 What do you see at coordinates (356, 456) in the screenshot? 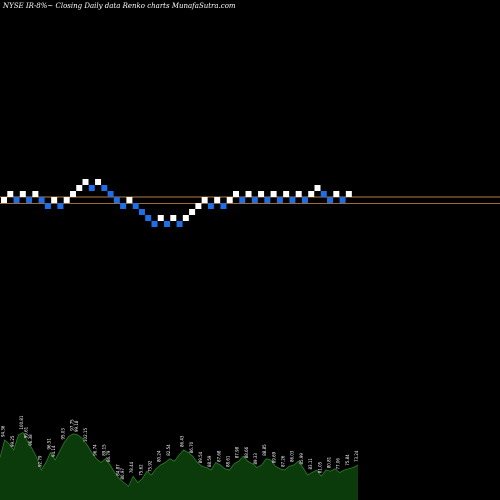
I see `volume-label: 73.24` at bounding box center [356, 456].